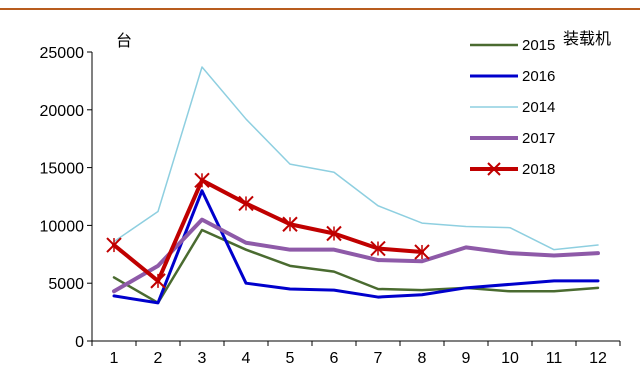 The height and width of the screenshot is (365, 640). Describe the element at coordinates (587, 38) in the screenshot. I see `chart-title: 装载机` at that location.